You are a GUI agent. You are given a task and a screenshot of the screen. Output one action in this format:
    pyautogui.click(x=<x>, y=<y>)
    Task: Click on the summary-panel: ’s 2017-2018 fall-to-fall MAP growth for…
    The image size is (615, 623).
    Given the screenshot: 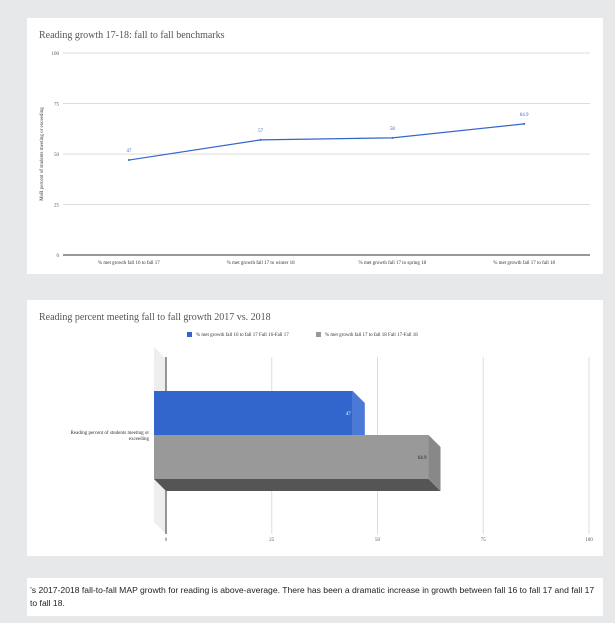 What is the action you would take?
    pyautogui.click(x=315, y=597)
    